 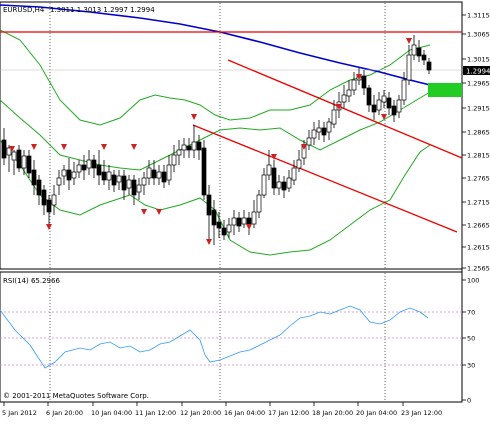 I want to click on price-tick-label: 1.2815, so click(x=478, y=156).